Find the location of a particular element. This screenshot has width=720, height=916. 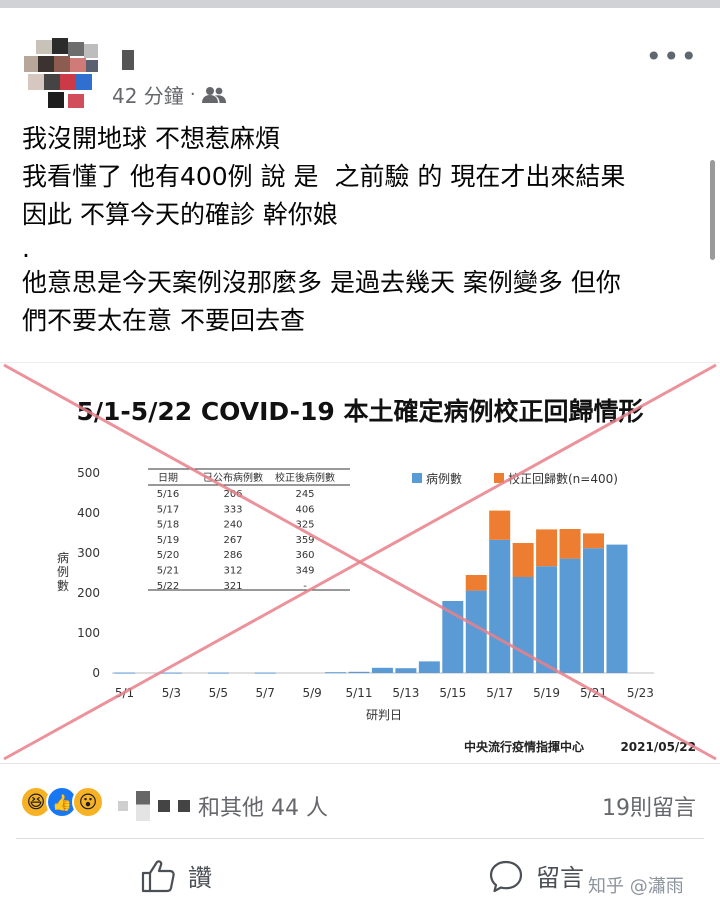

legend-label-cases: 病例數 is located at coordinates (444, 478).